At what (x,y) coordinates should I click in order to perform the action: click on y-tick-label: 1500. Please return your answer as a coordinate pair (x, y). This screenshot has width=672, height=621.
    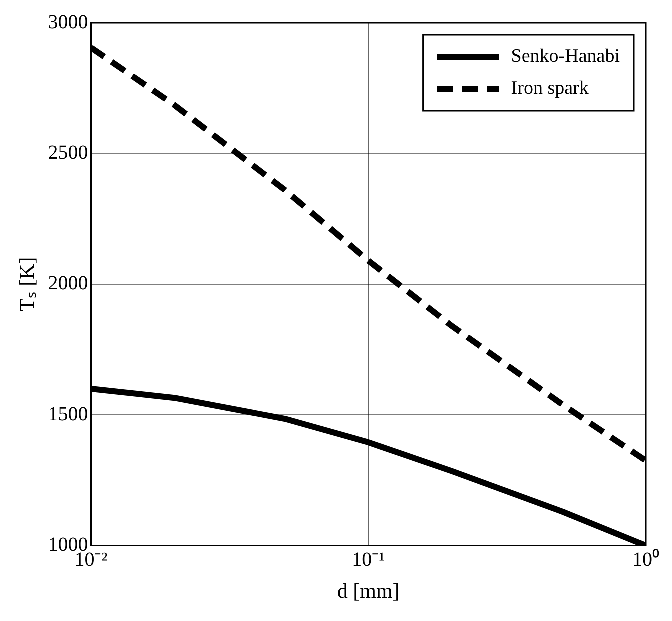
    Looking at the image, I should click on (68, 414).